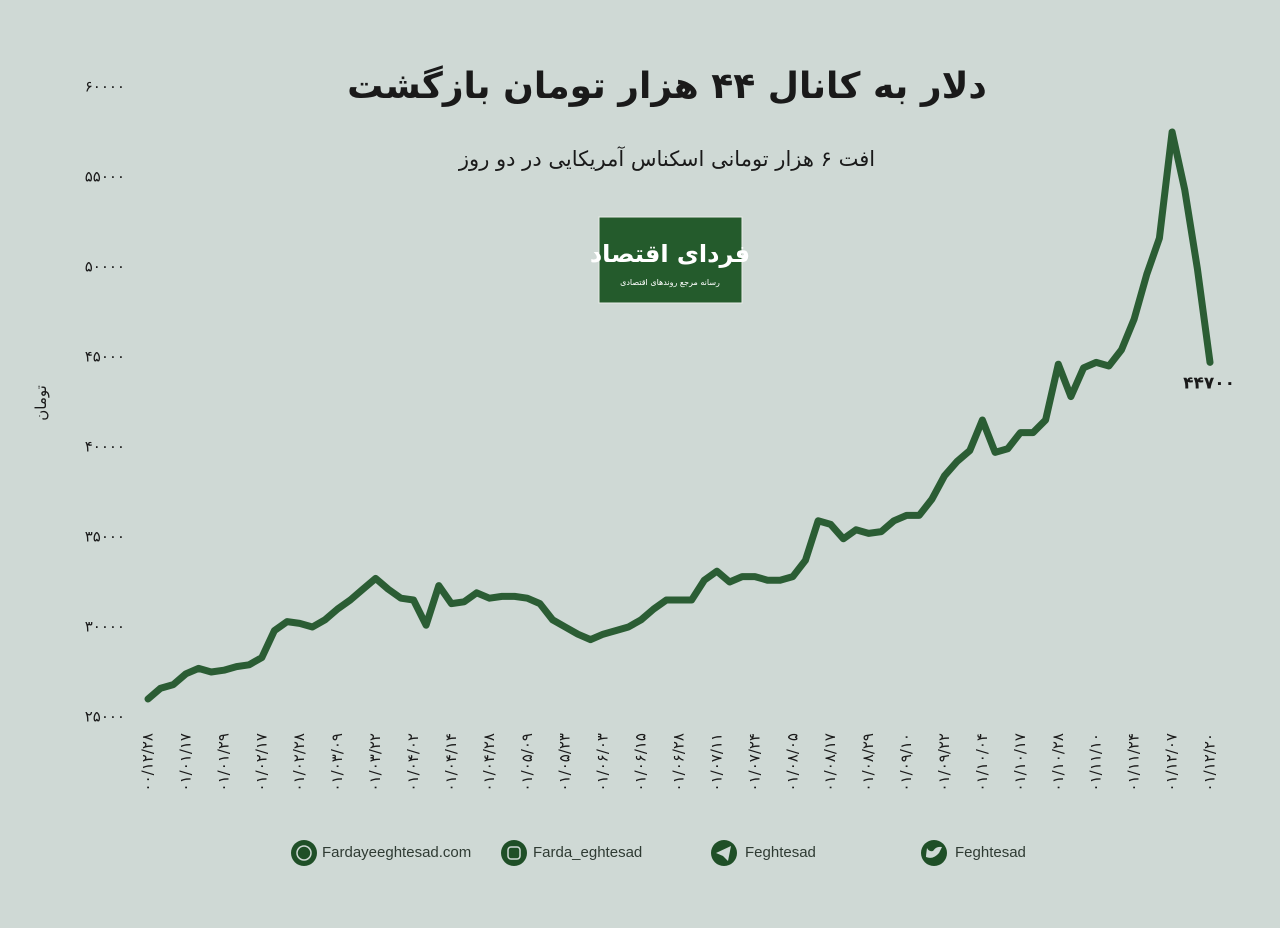 The width and height of the screenshot is (1280, 928). Describe the element at coordinates (375, 762) in the screenshot. I see `x-tick-label: ۰۱/۰۳/۲۲` at that location.